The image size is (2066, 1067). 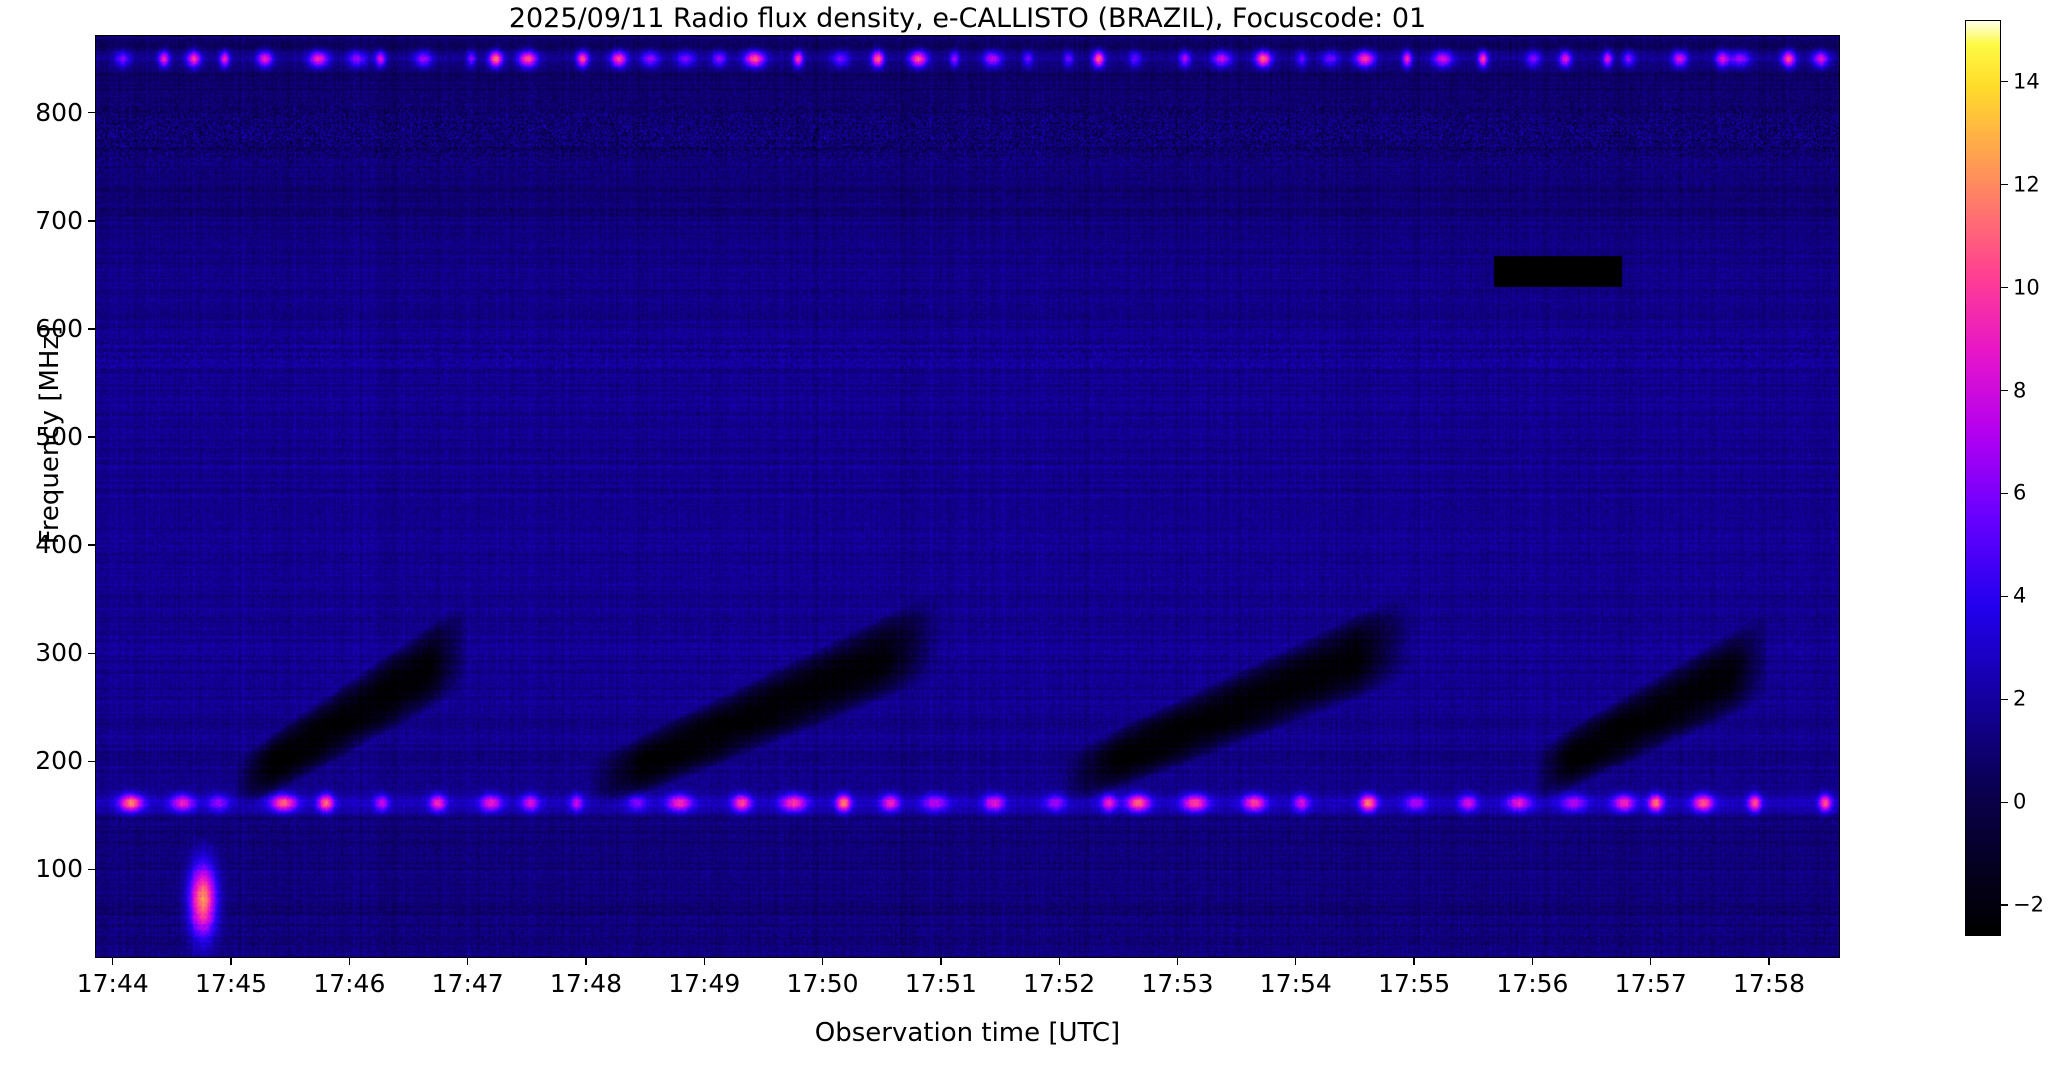 What do you see at coordinates (2020, 492) in the screenshot?
I see `colorbar-tick-label: 6` at bounding box center [2020, 492].